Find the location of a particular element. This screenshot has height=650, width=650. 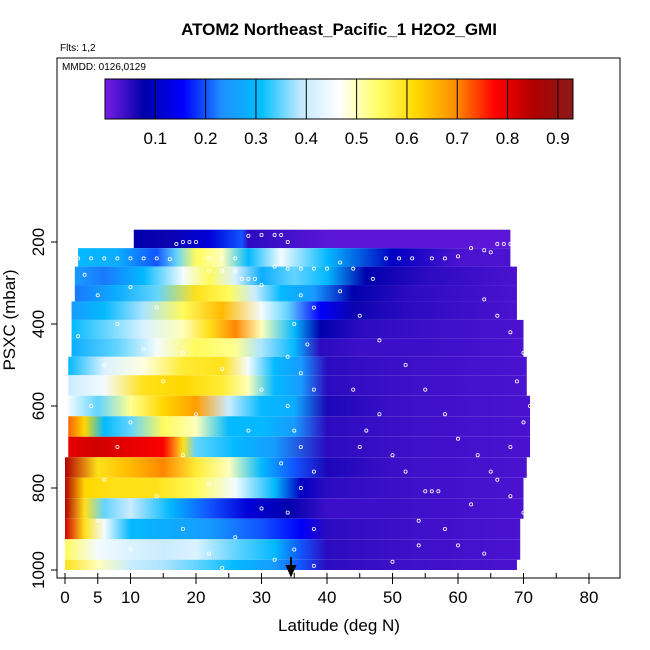

colorbar-tick-label: 0.7 is located at coordinates (457, 138).